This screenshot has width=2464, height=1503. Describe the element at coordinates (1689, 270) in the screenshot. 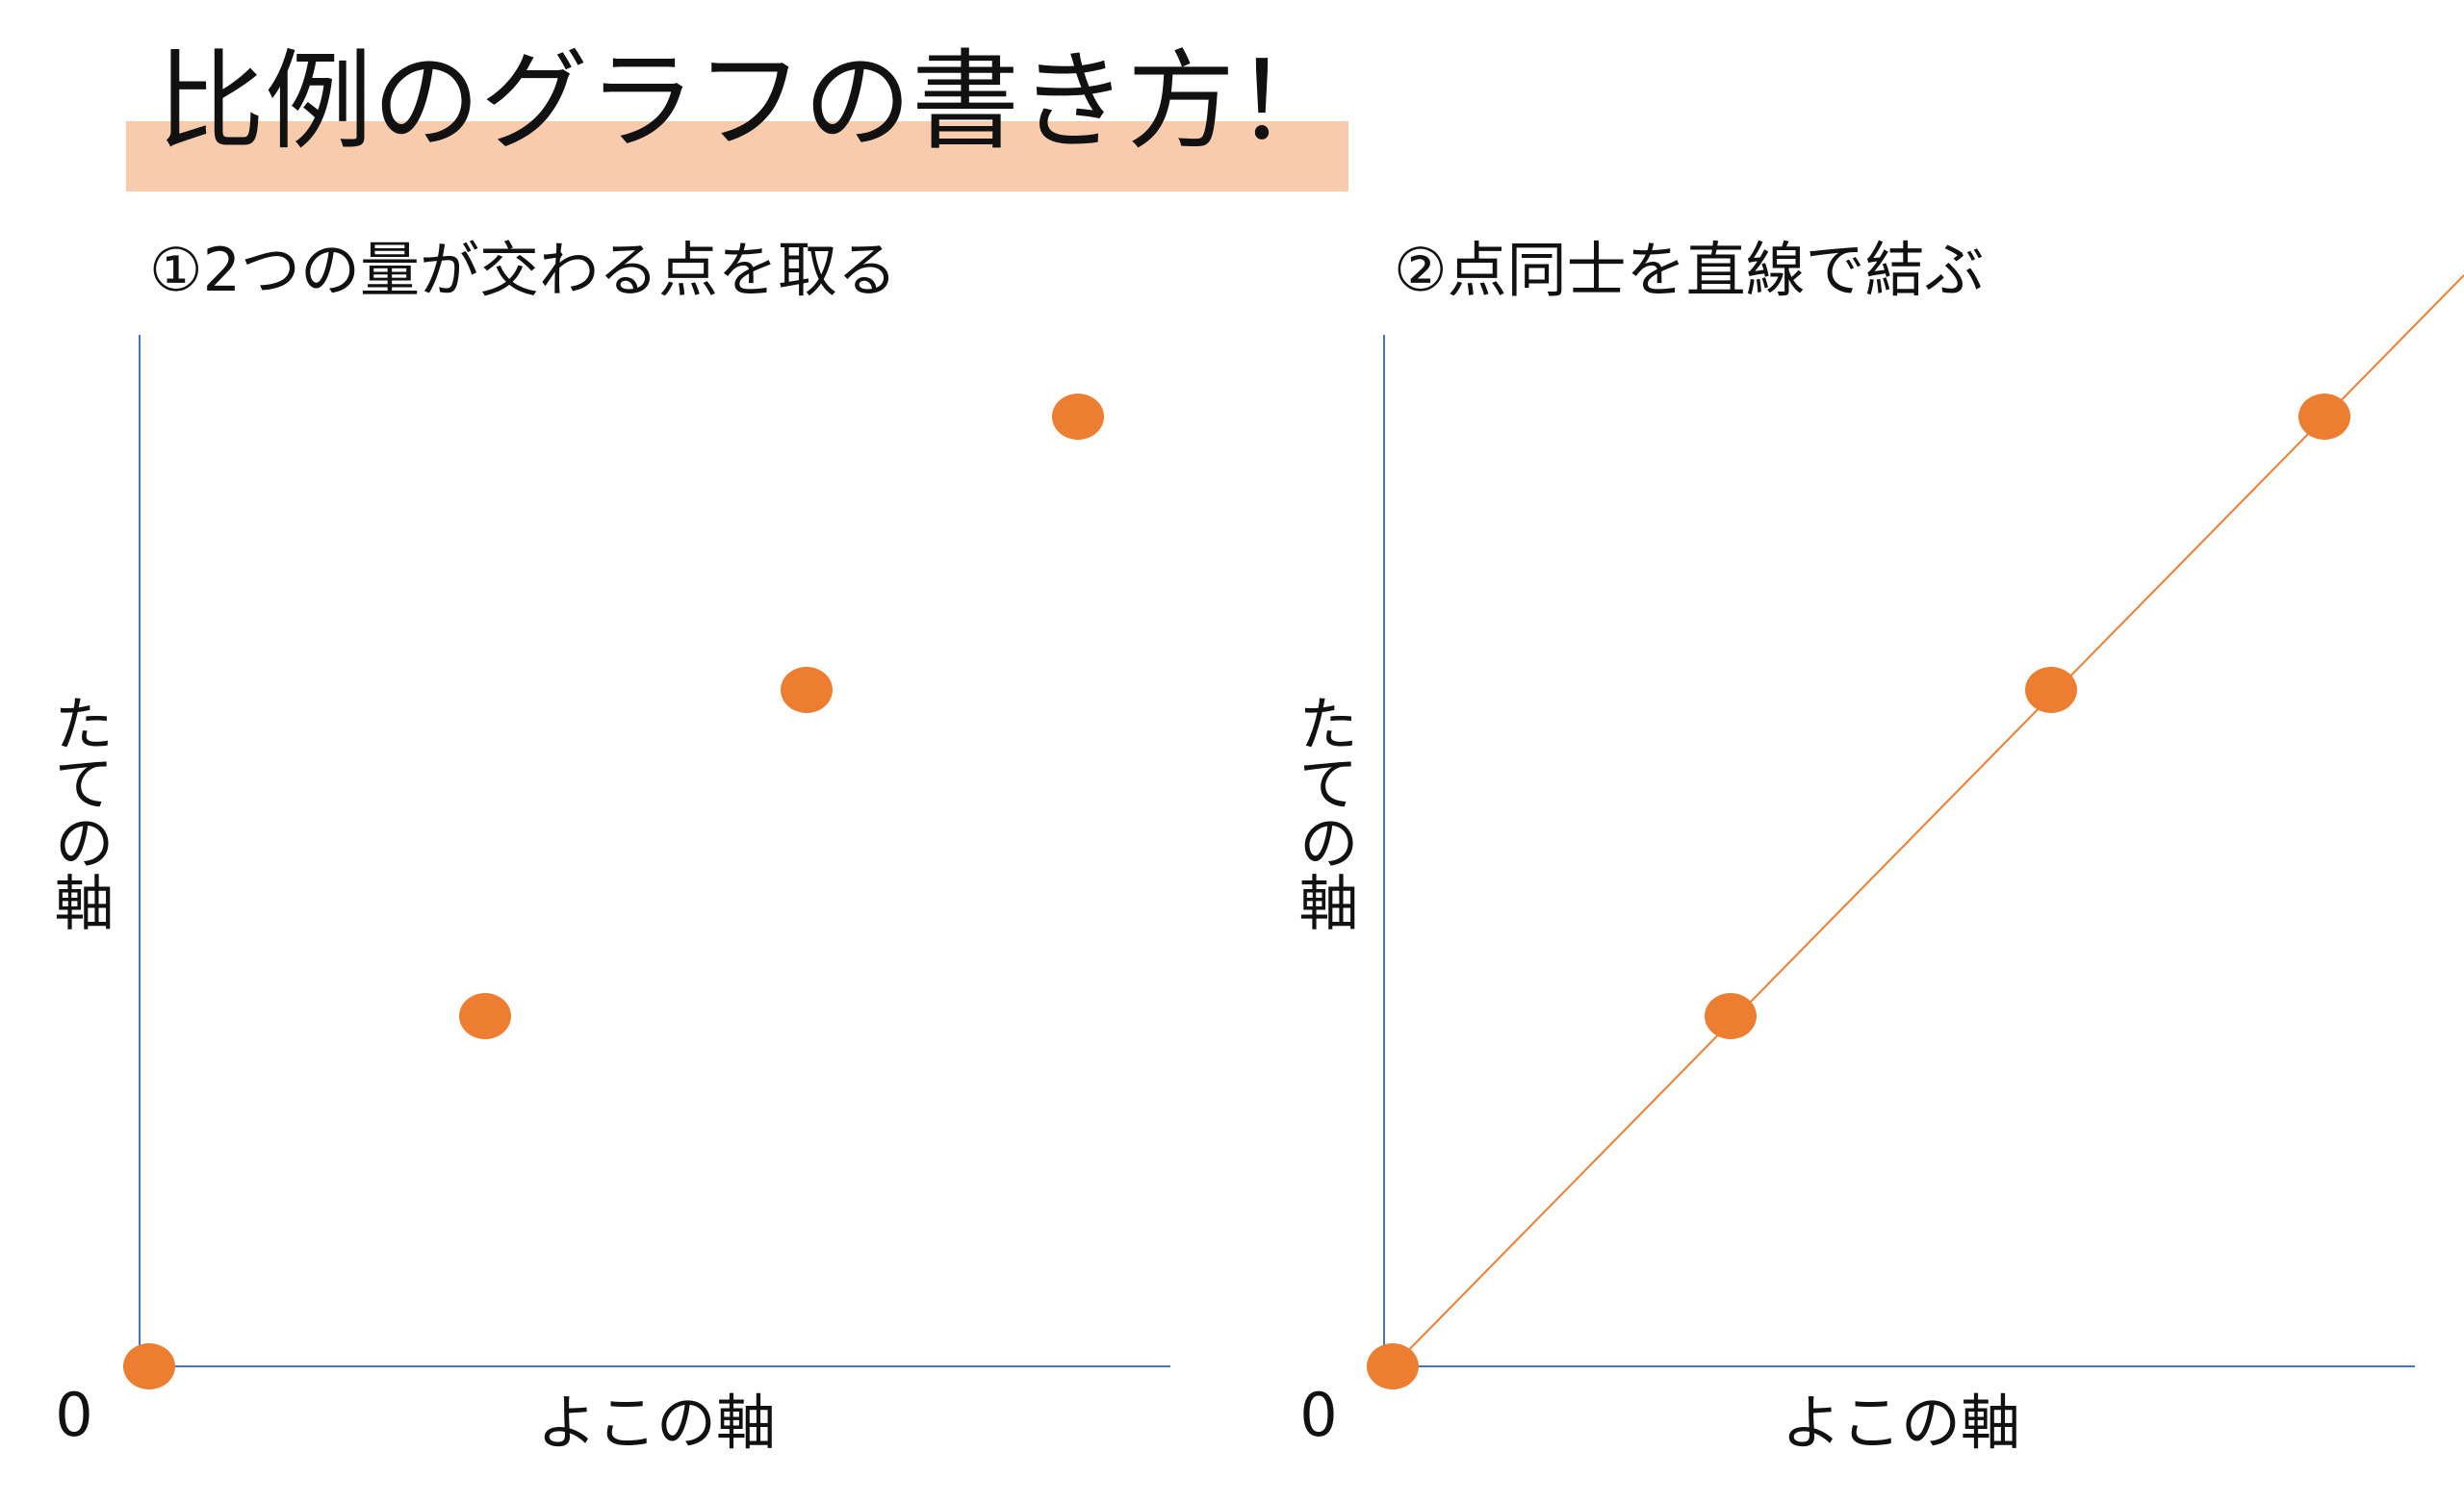

I see `step-label: ②点同士を直線で結ぶ` at that location.